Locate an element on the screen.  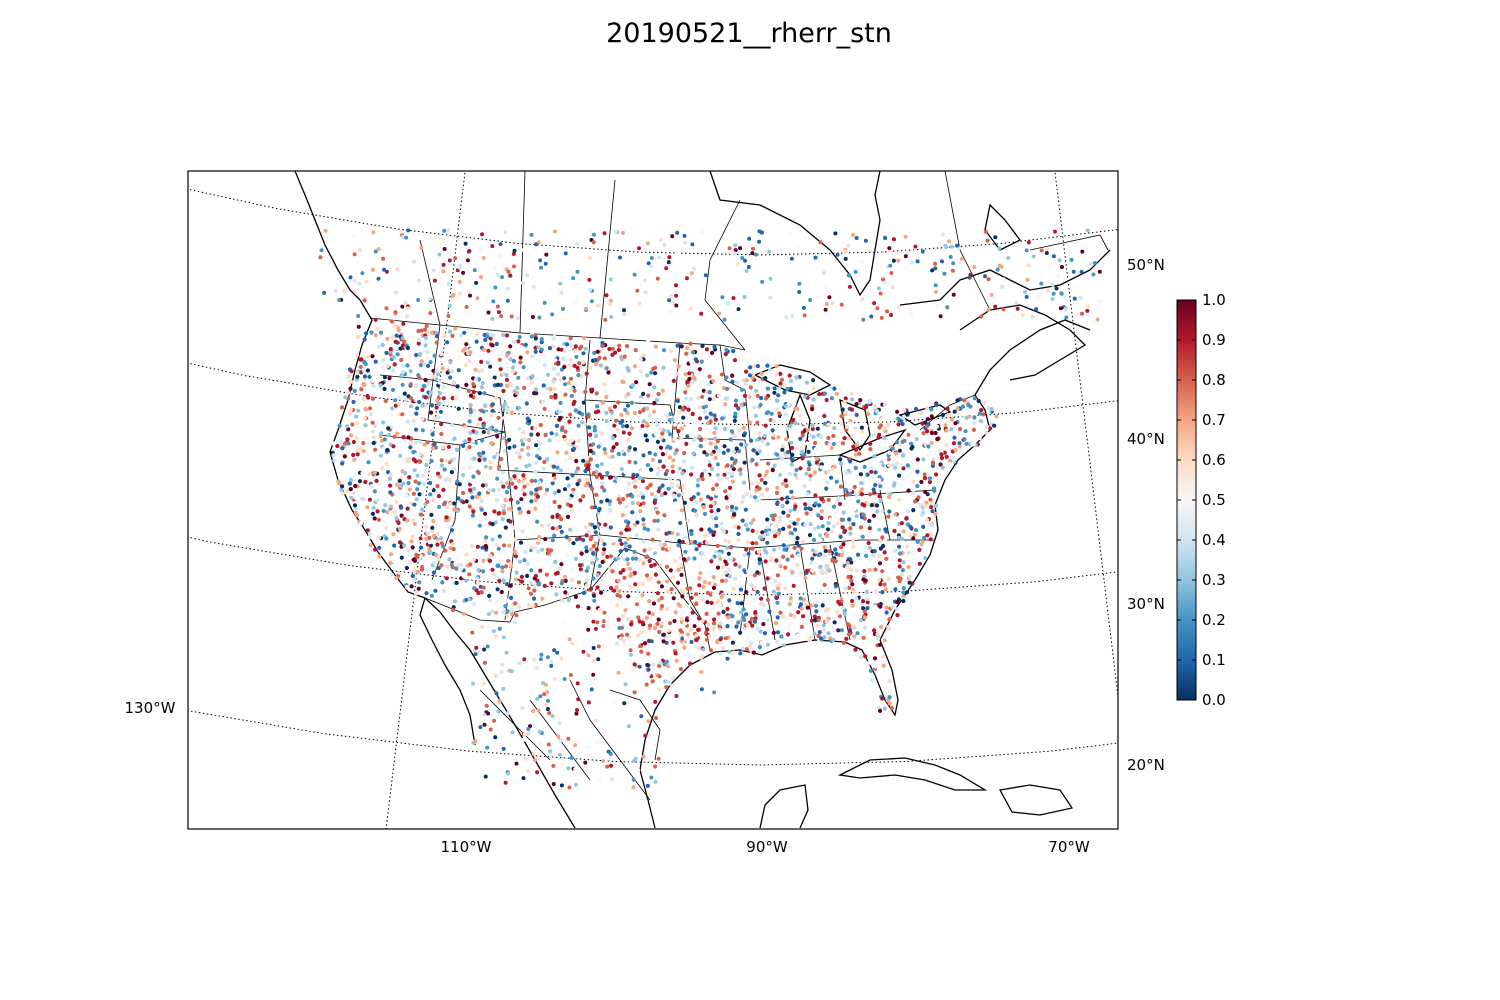
coastline is located at coordinates (798, 428).